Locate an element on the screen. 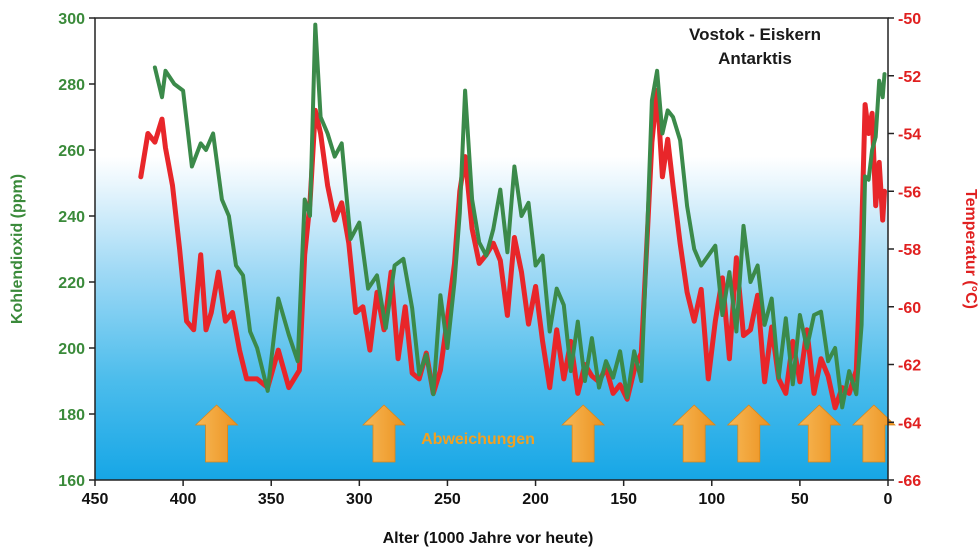 Image resolution: width=979 pixels, height=548 pixels. arrow-group is located at coordinates (545, 433).